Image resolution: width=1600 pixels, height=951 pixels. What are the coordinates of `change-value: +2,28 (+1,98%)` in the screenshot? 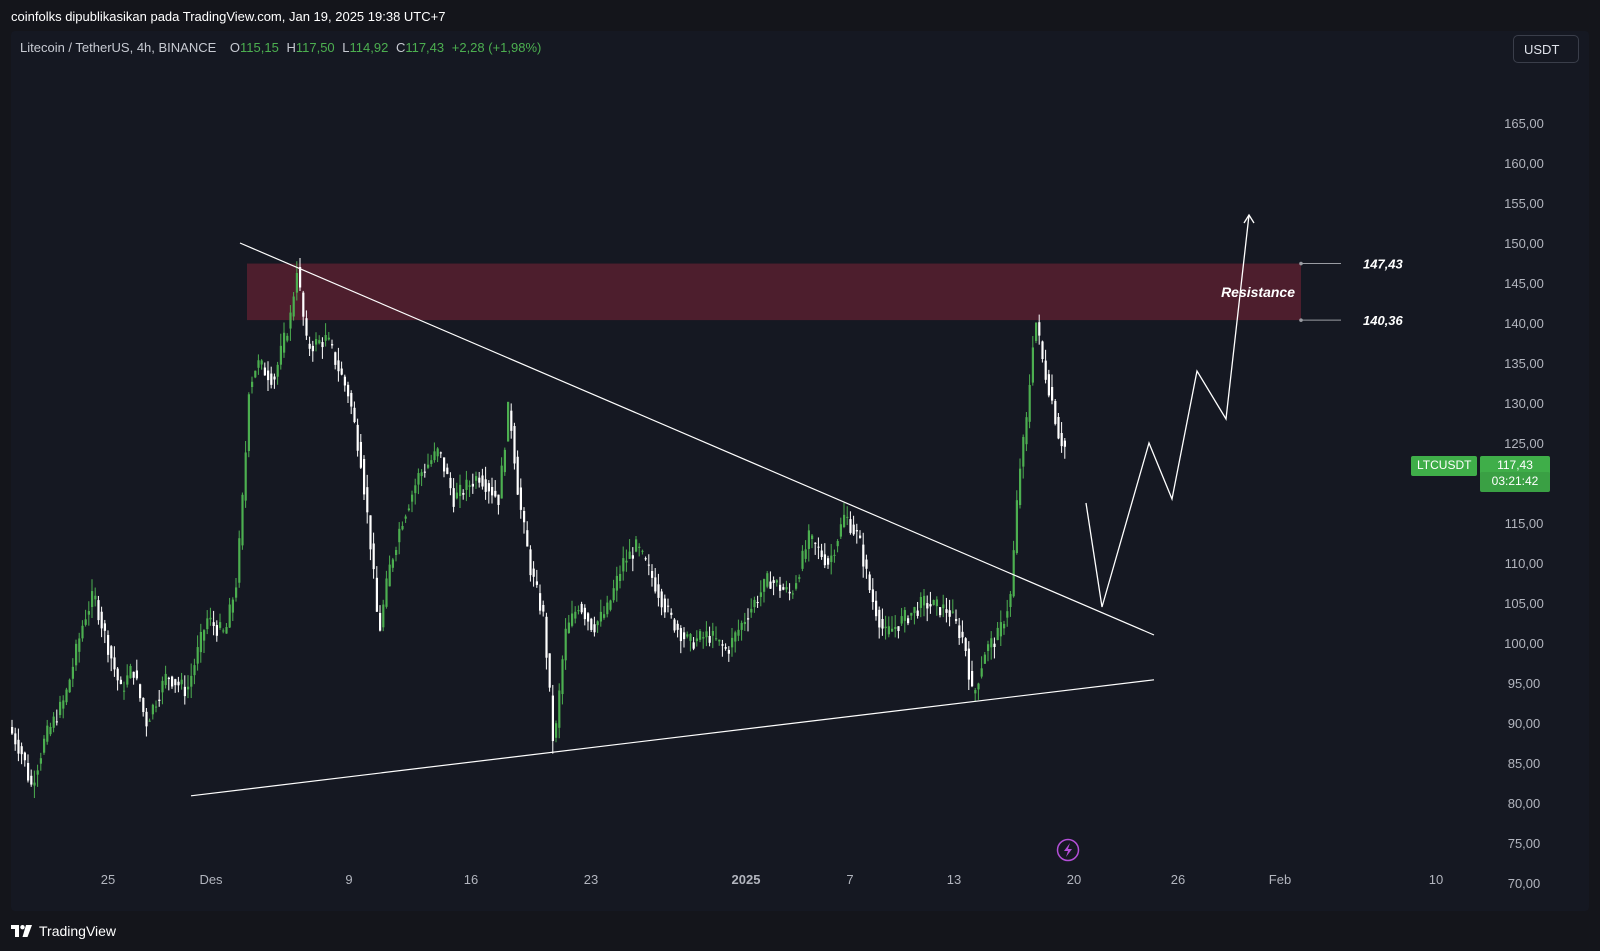 It's located at (496, 47).